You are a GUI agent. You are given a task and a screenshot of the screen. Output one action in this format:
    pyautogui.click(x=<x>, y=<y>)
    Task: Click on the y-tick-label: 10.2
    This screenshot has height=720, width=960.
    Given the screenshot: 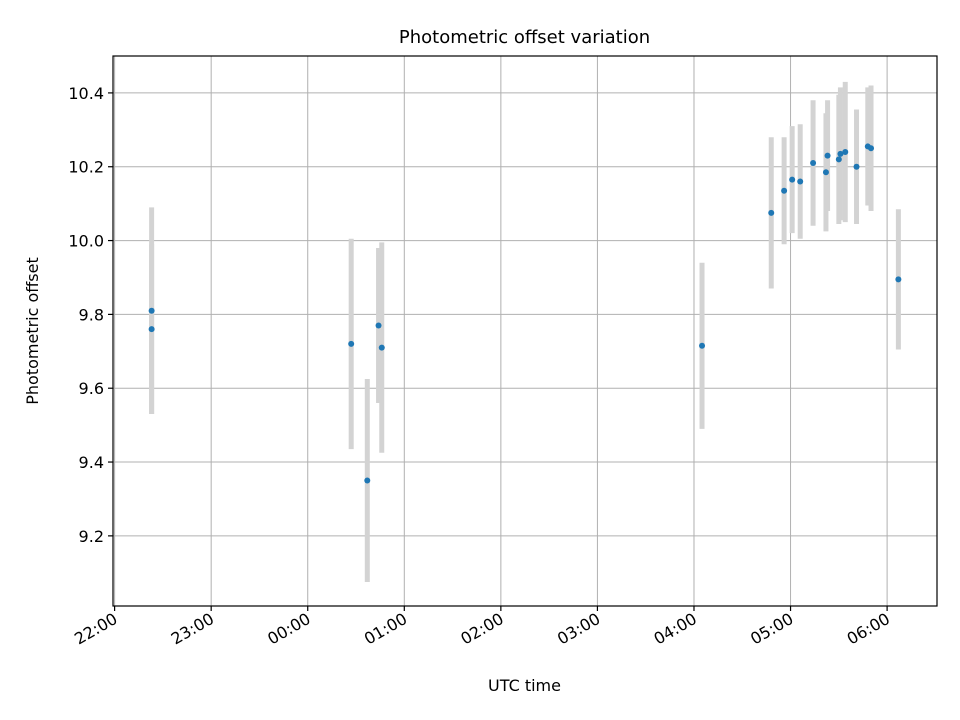 What is the action you would take?
    pyautogui.click(x=86, y=167)
    